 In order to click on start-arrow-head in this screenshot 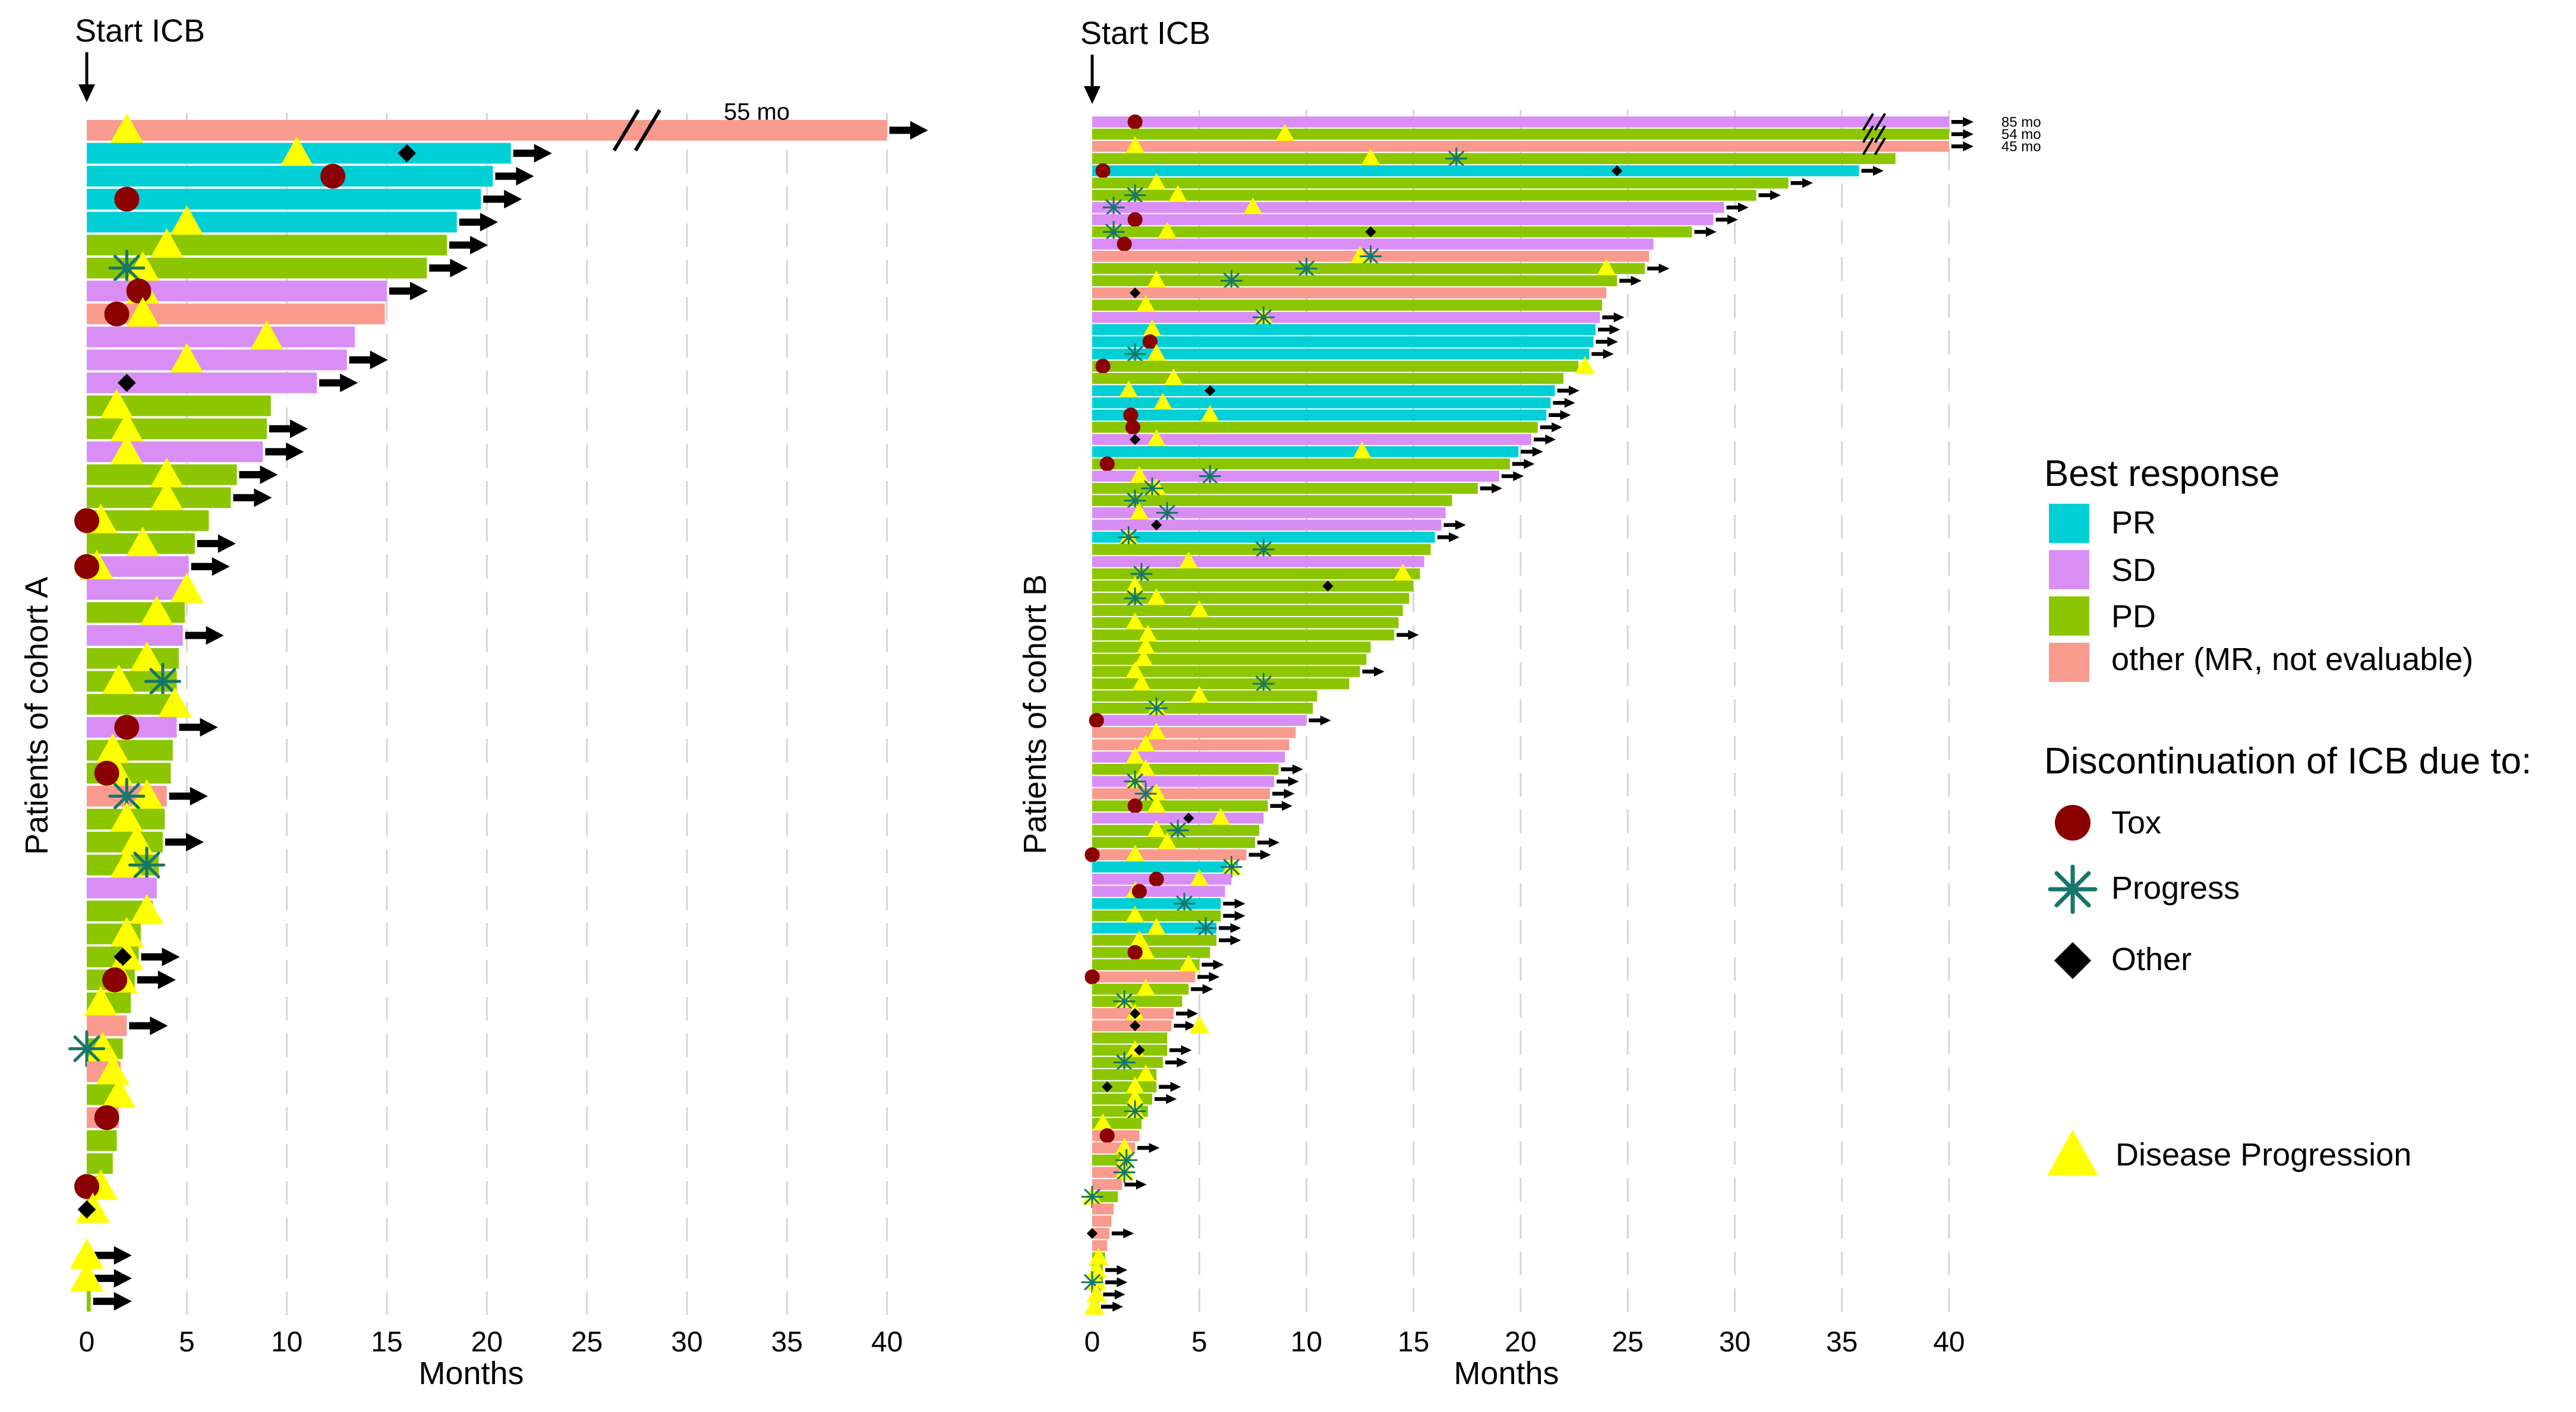, I will do `click(1093, 95)`.